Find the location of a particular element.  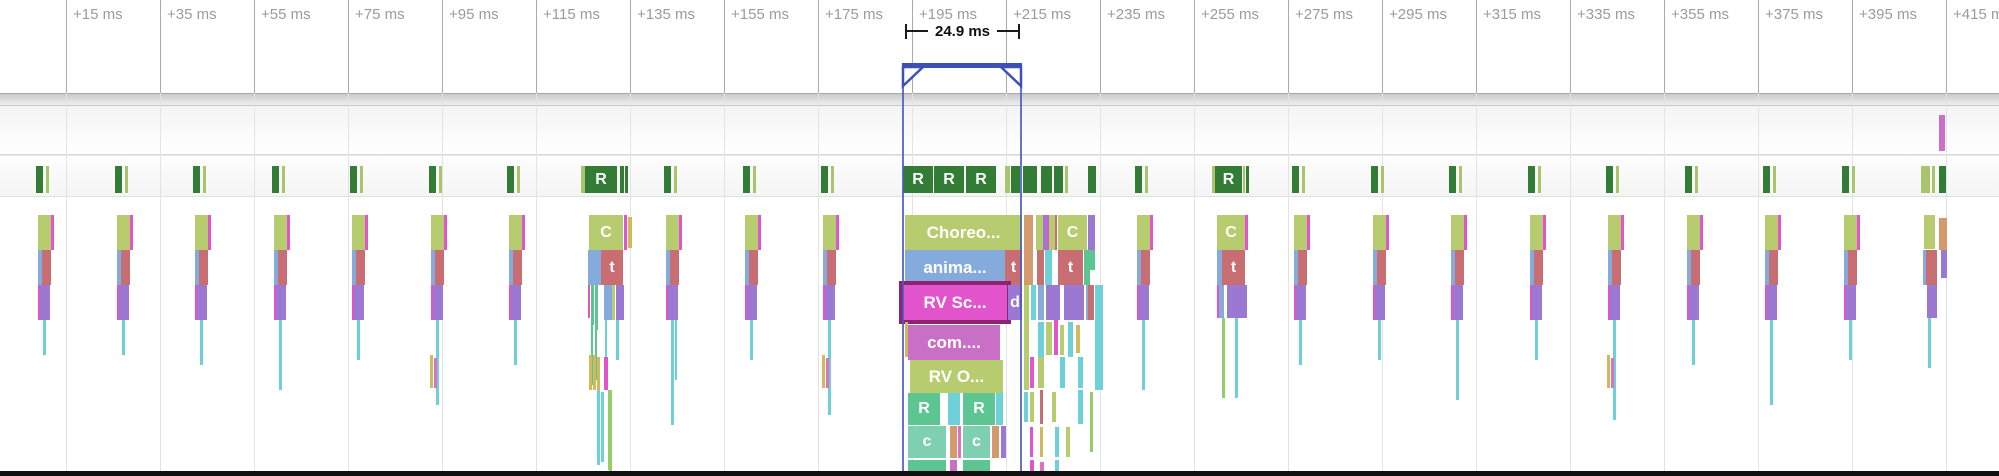

interactions-lane is located at coordinates (999, 130).